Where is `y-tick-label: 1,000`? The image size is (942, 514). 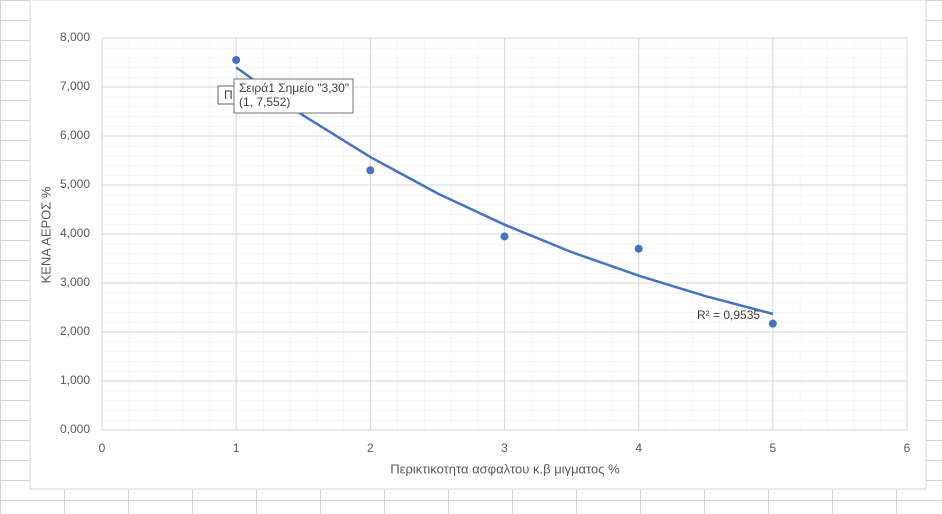 y-tick-label: 1,000 is located at coordinates (75, 380).